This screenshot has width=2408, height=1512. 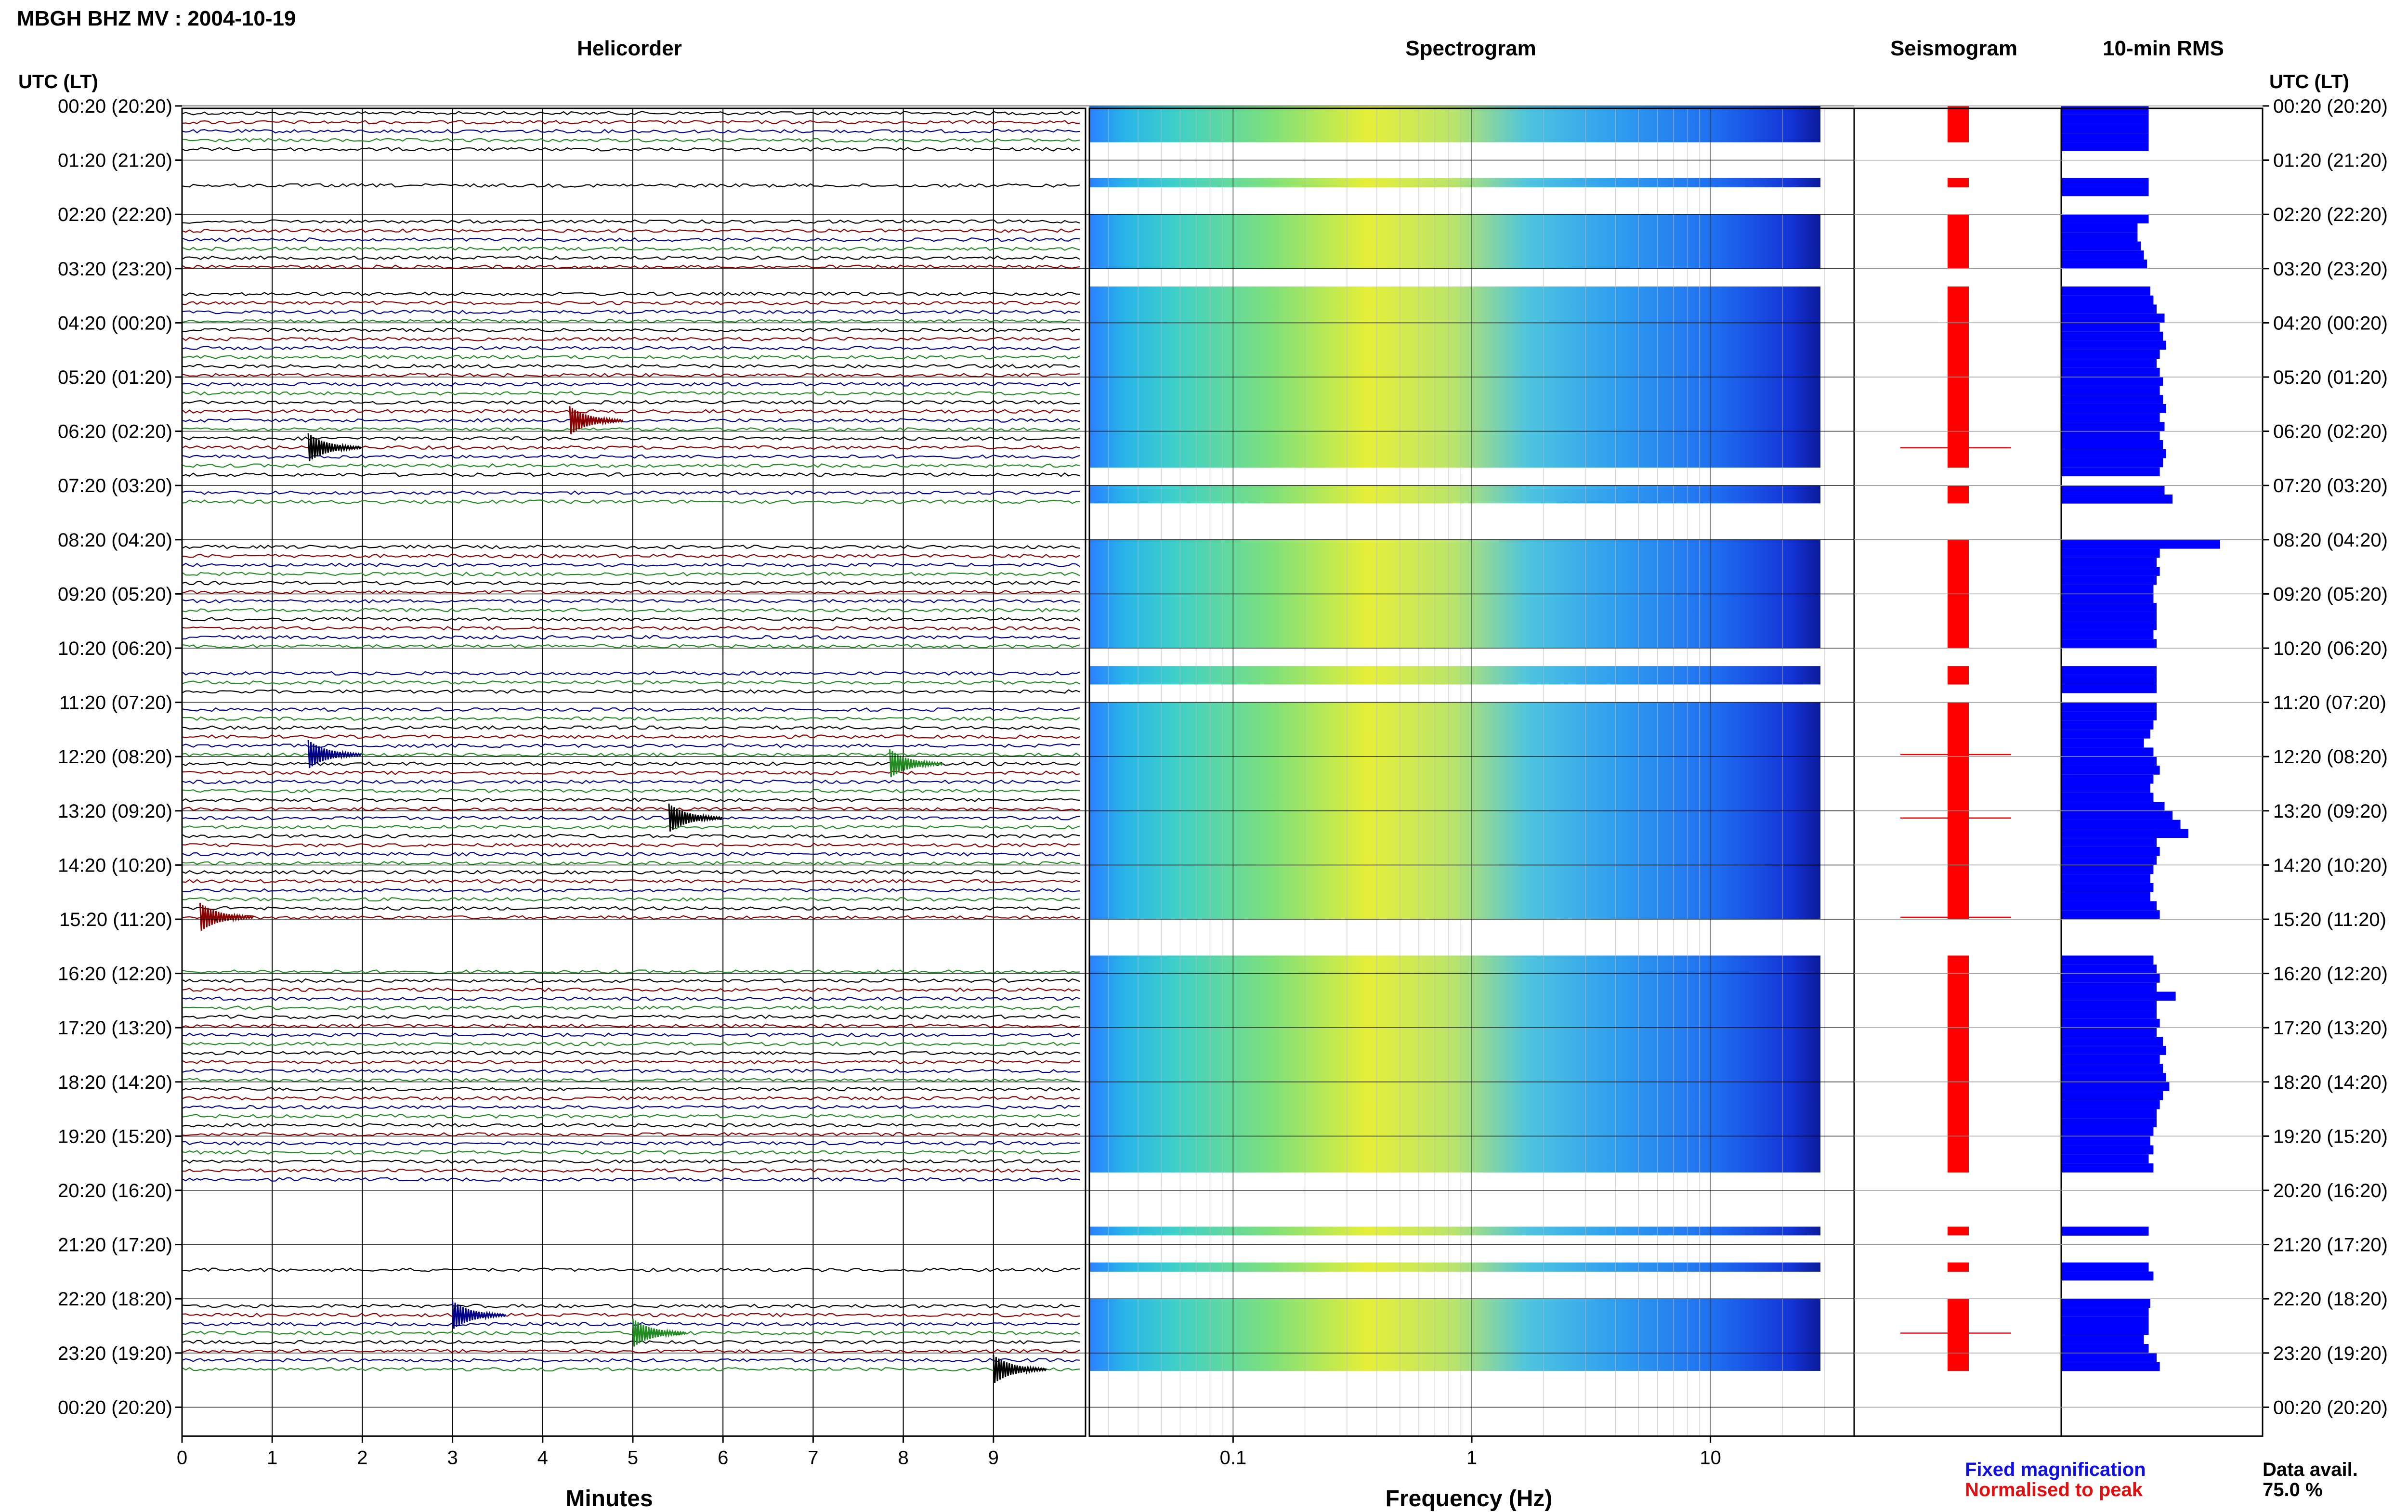 What do you see at coordinates (362, 1457) in the screenshot?
I see `minute-tick-label: 2` at bounding box center [362, 1457].